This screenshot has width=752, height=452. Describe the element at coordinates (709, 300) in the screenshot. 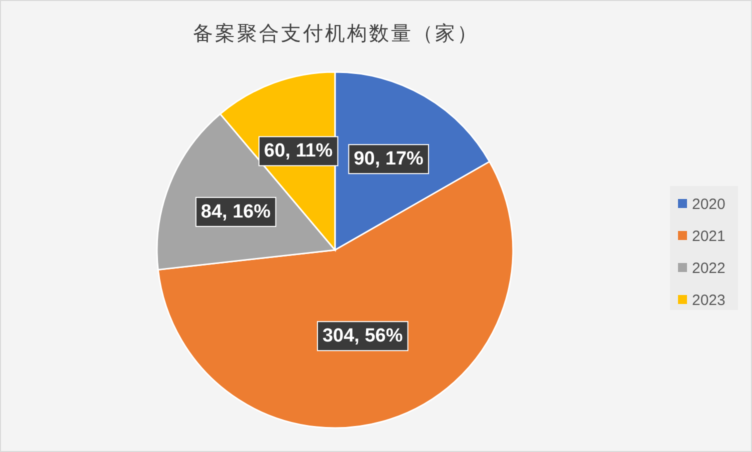

I see `legend-label: 2023` at that location.